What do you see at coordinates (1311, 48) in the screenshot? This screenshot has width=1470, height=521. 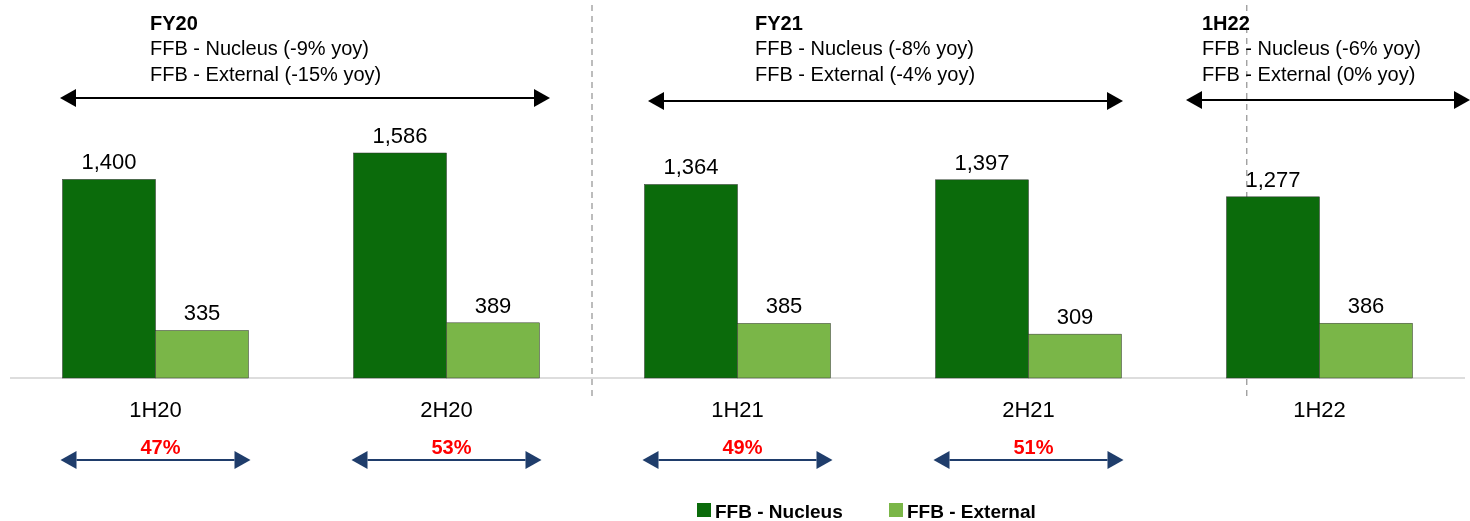 I see `text: FFB - Nucleus (-6% yoy)` at bounding box center [1311, 48].